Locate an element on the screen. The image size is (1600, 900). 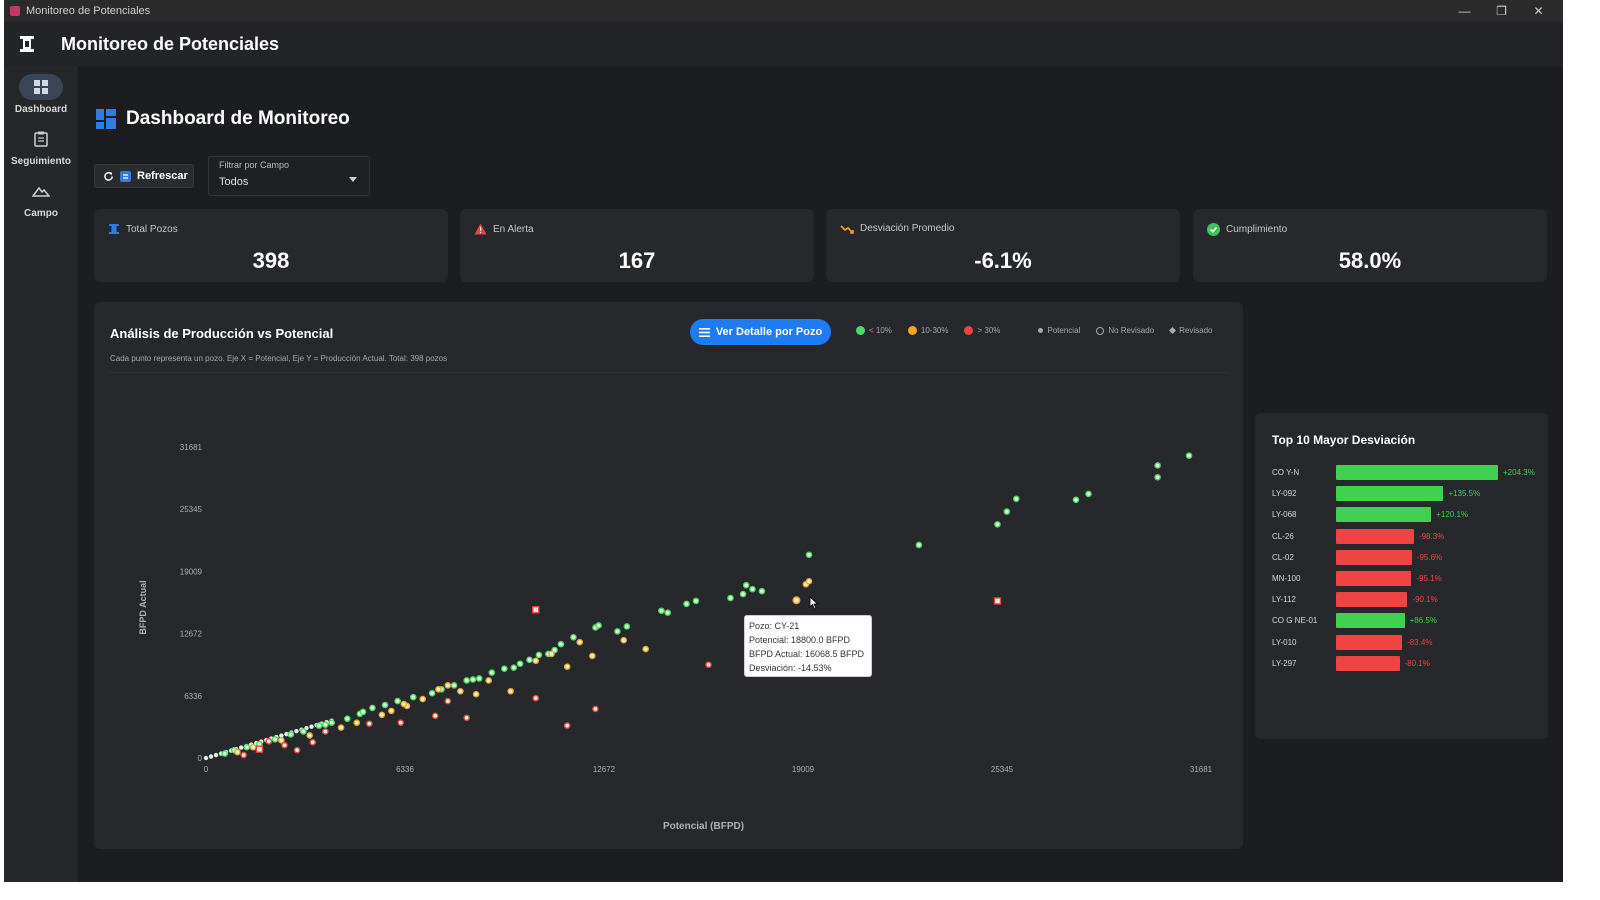
sidebar-item-label: Campo is located at coordinates (41, 213).